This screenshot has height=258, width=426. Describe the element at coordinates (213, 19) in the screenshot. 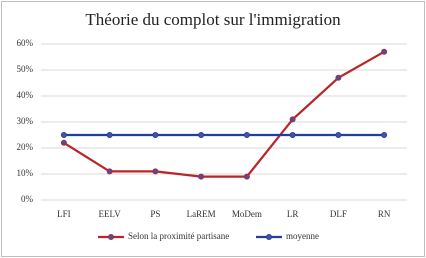

I see `chart-title: Théorie du complot sur l'immigration` at that location.